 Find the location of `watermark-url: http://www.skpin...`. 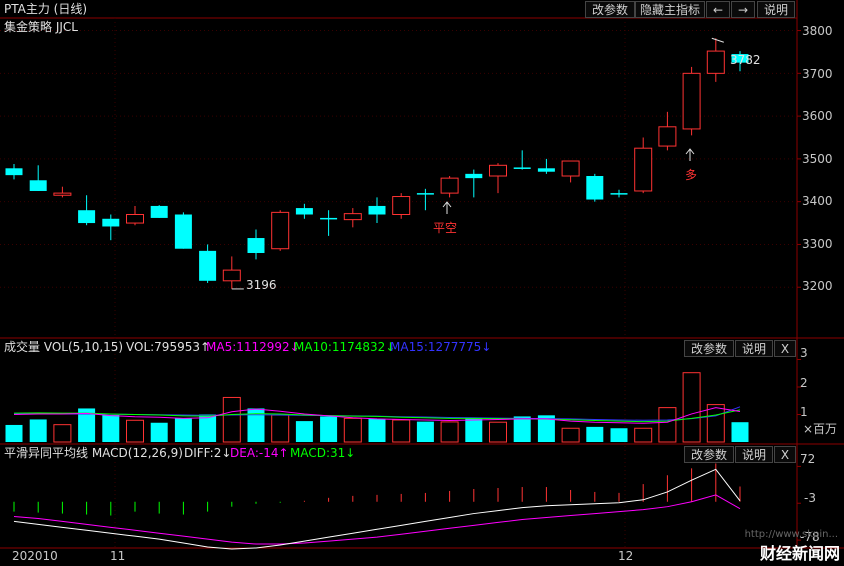

watermark-url: http://www.skpin... is located at coordinates (791, 534).